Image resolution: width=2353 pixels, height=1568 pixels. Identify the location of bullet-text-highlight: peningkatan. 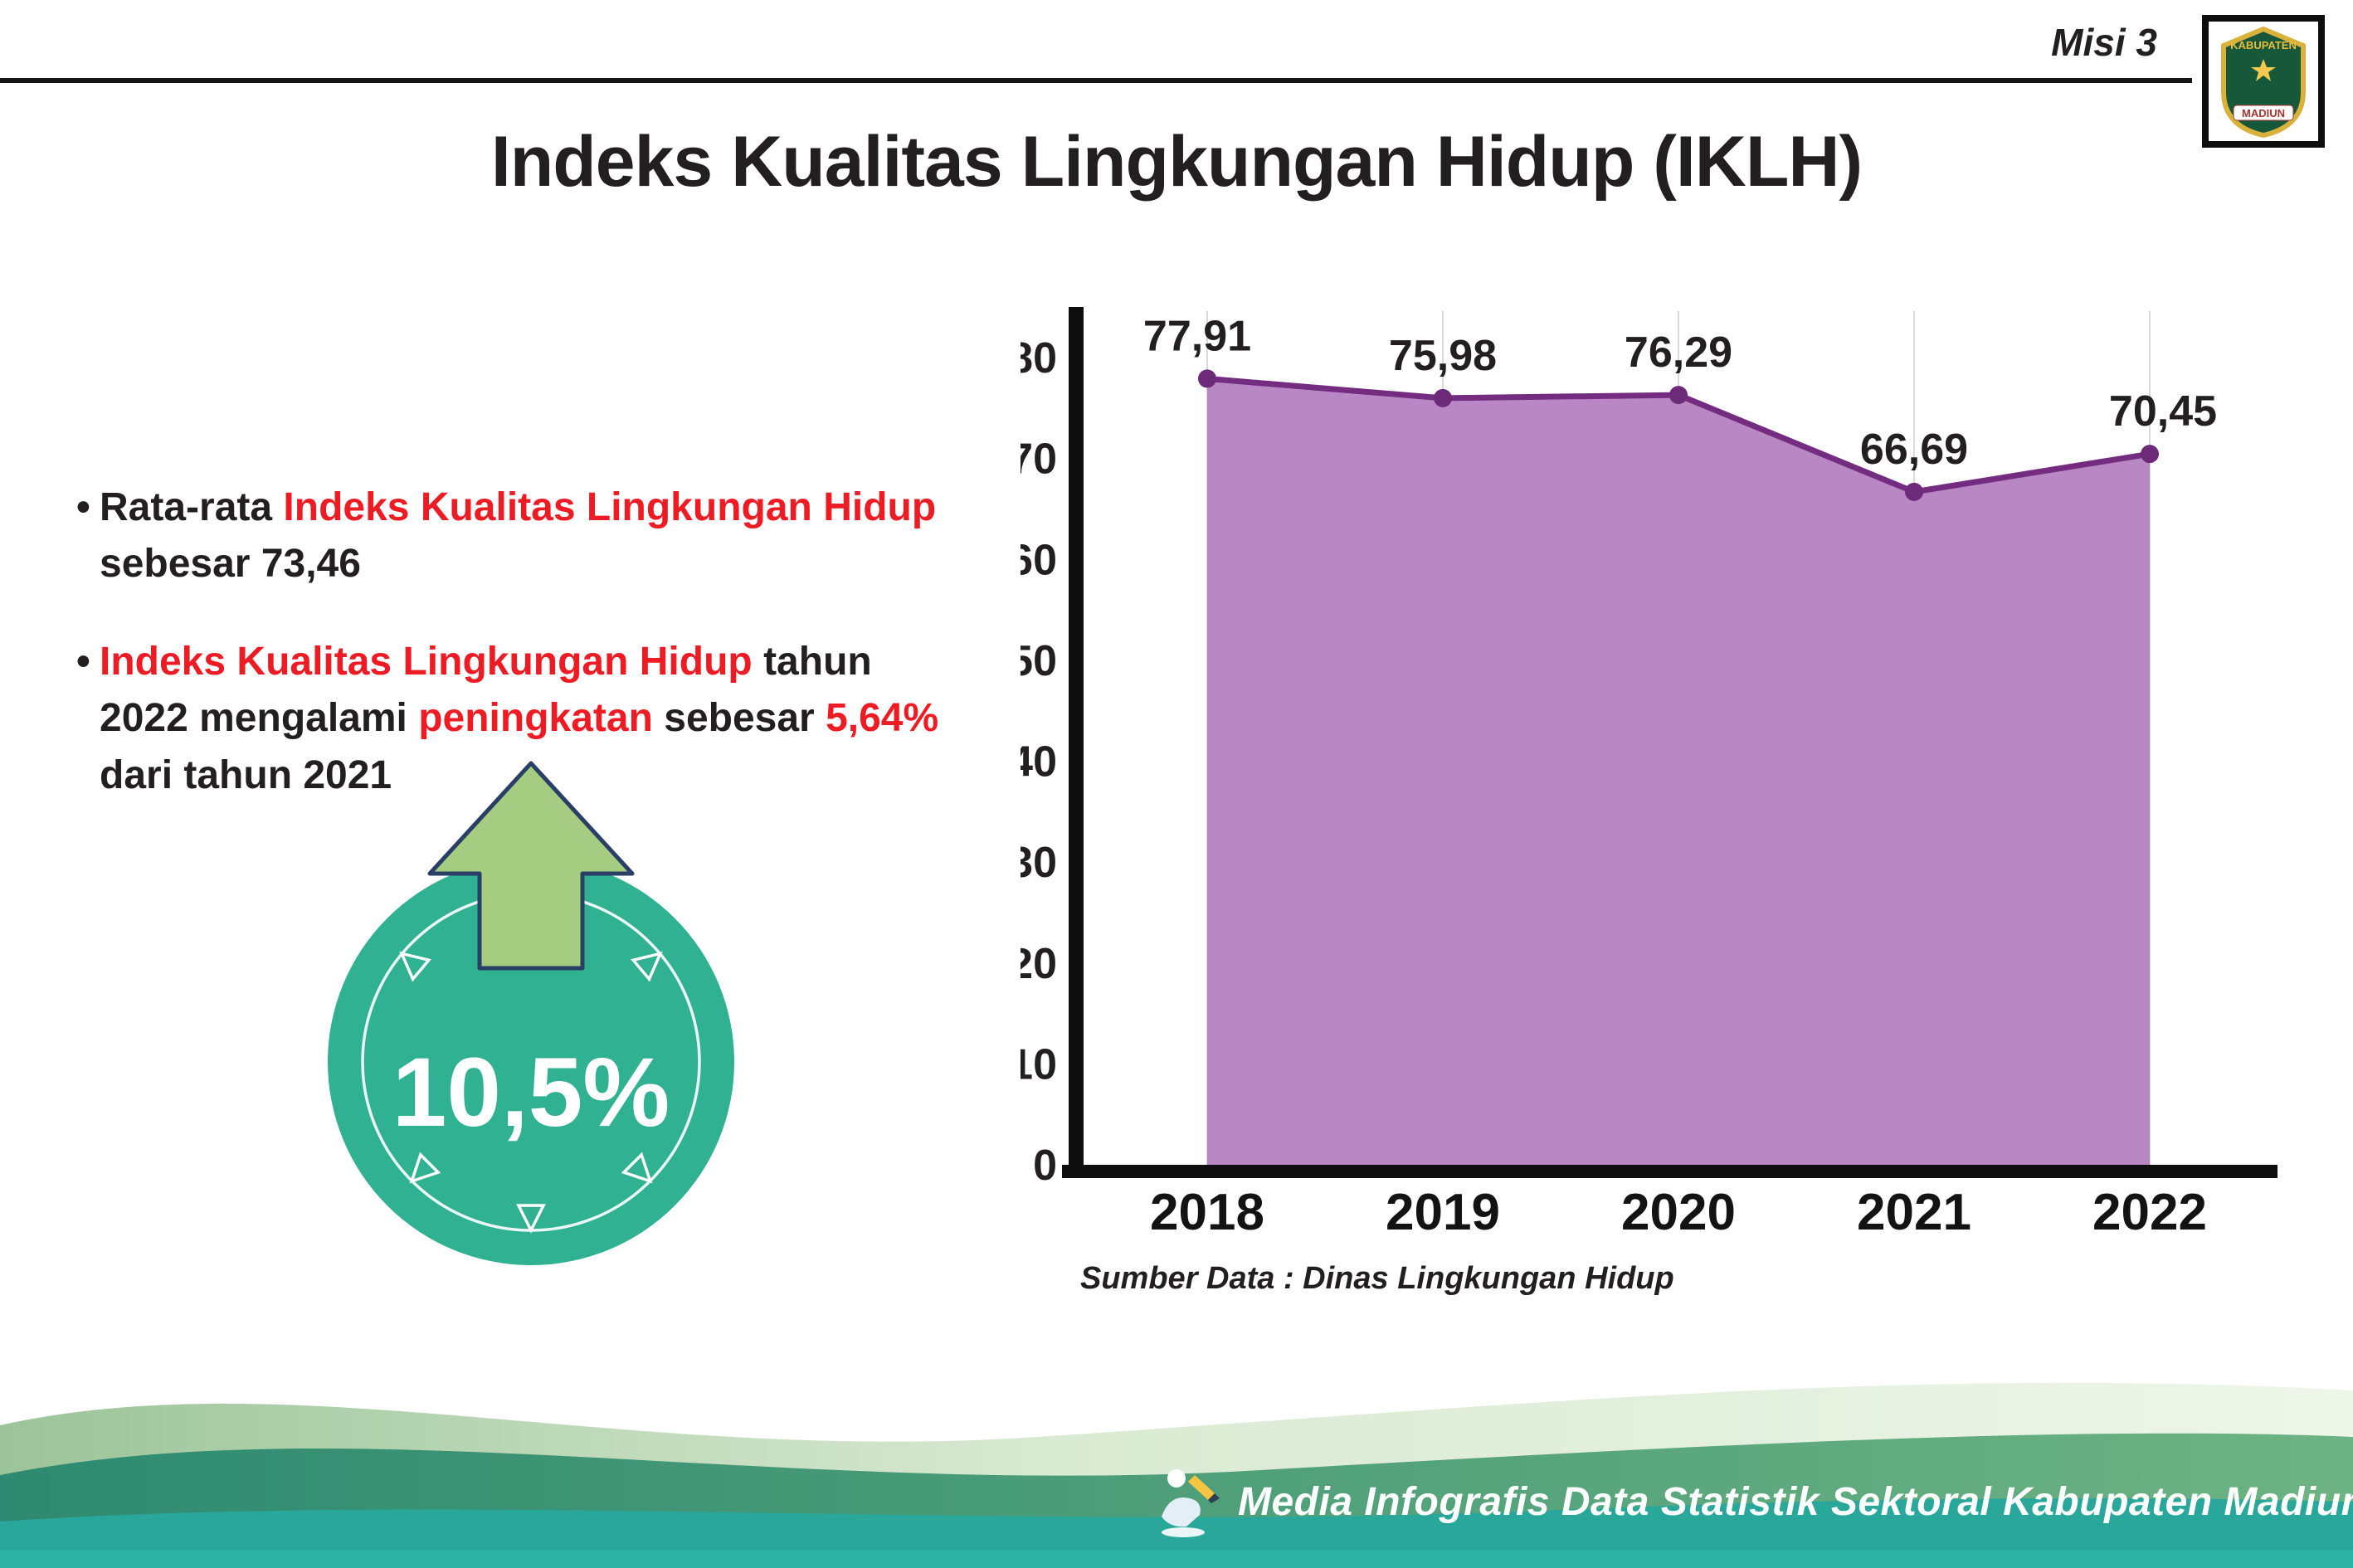
(535, 718).